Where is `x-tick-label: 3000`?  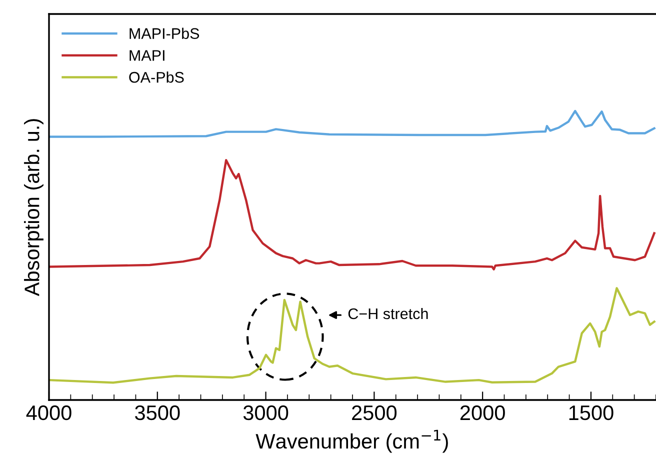 x-tick-label: 3000 is located at coordinates (265, 412).